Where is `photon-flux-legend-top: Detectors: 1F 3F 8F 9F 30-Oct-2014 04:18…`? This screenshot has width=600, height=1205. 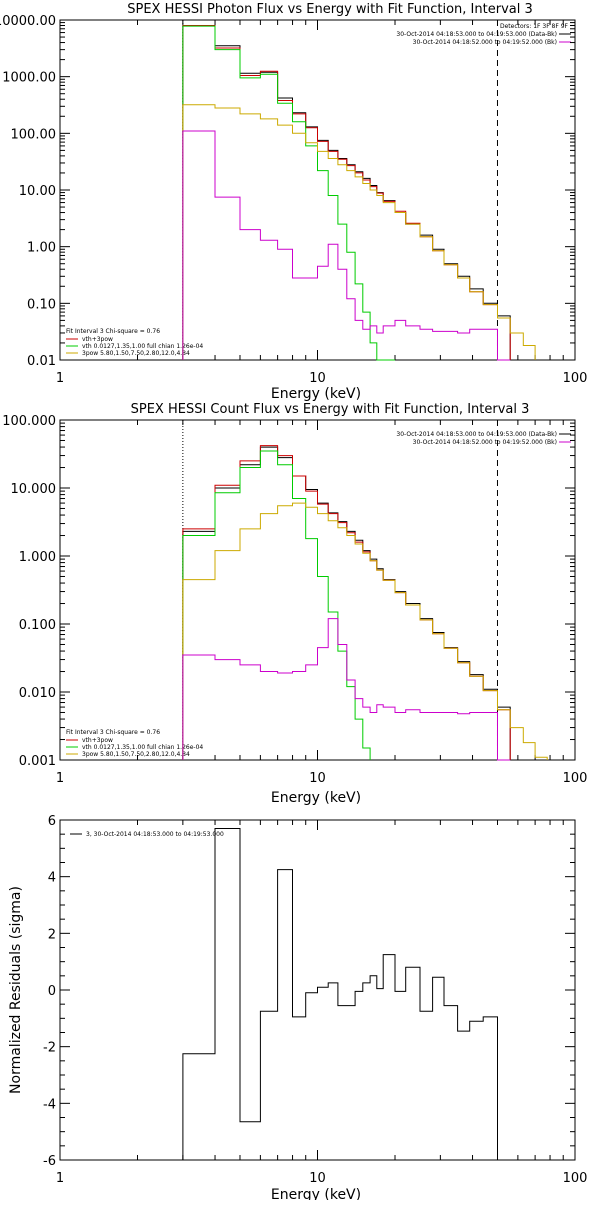 photon-flux-legend-top: Detectors: 1F 3F 8F 9F 30-Oct-2014 04:18… is located at coordinates (483, 34).